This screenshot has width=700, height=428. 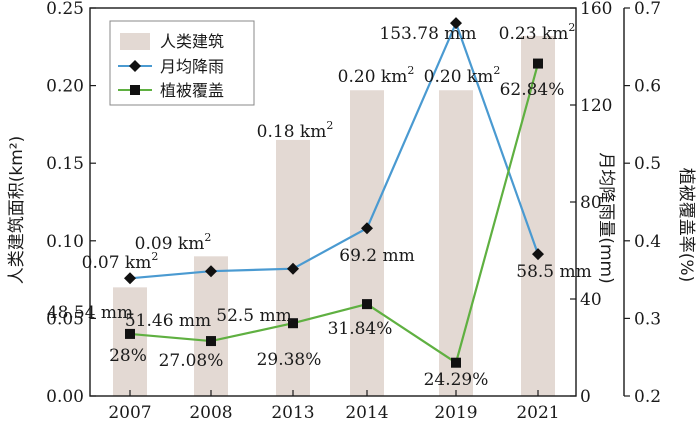 What do you see at coordinates (65, 397) in the screenshot?
I see `left-tick-label: 0.00` at bounding box center [65, 397].